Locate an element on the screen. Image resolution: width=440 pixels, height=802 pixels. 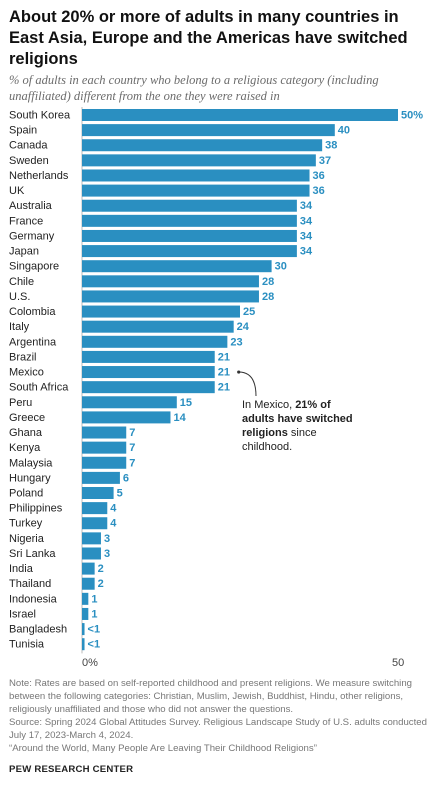
category-label-chile: Chile is located at coordinates (21, 282).